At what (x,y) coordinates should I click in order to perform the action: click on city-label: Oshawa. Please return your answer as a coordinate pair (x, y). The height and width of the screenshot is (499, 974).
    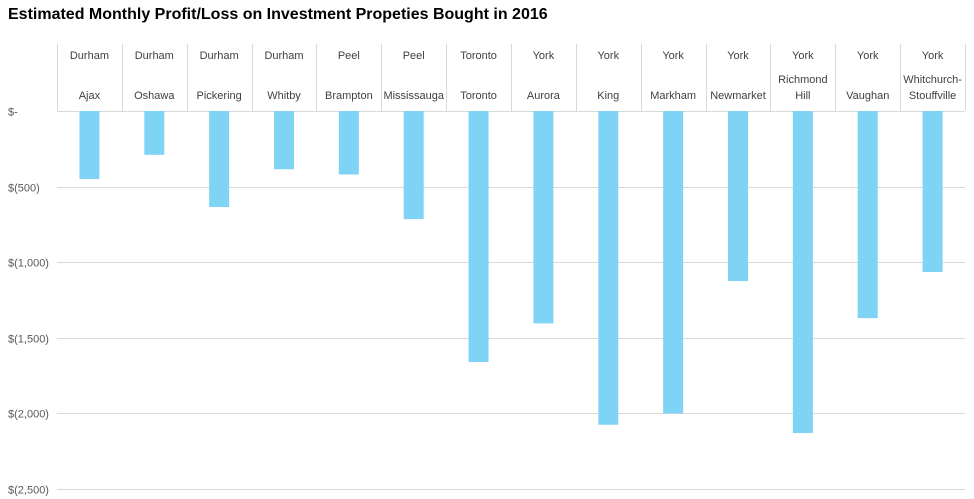
    Looking at the image, I should click on (154, 96).